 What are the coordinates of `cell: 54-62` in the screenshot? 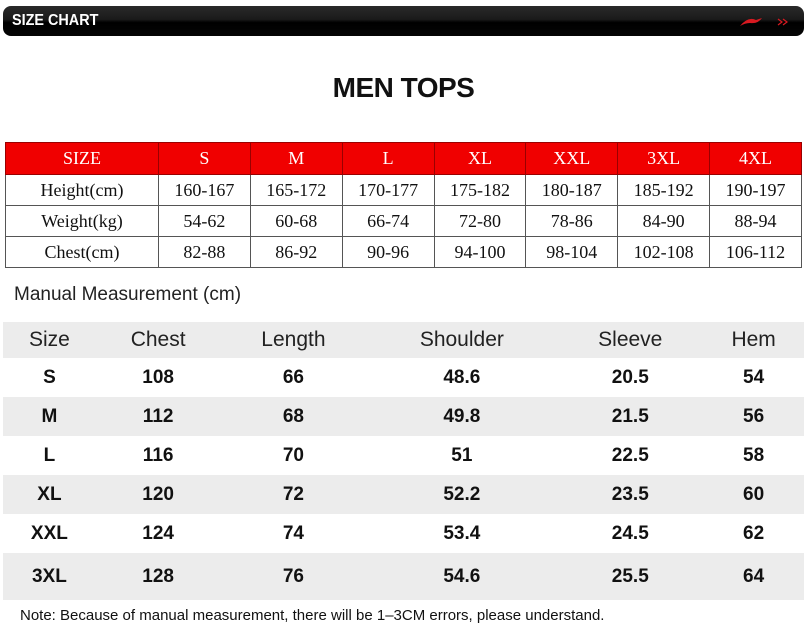 It's located at (204, 221).